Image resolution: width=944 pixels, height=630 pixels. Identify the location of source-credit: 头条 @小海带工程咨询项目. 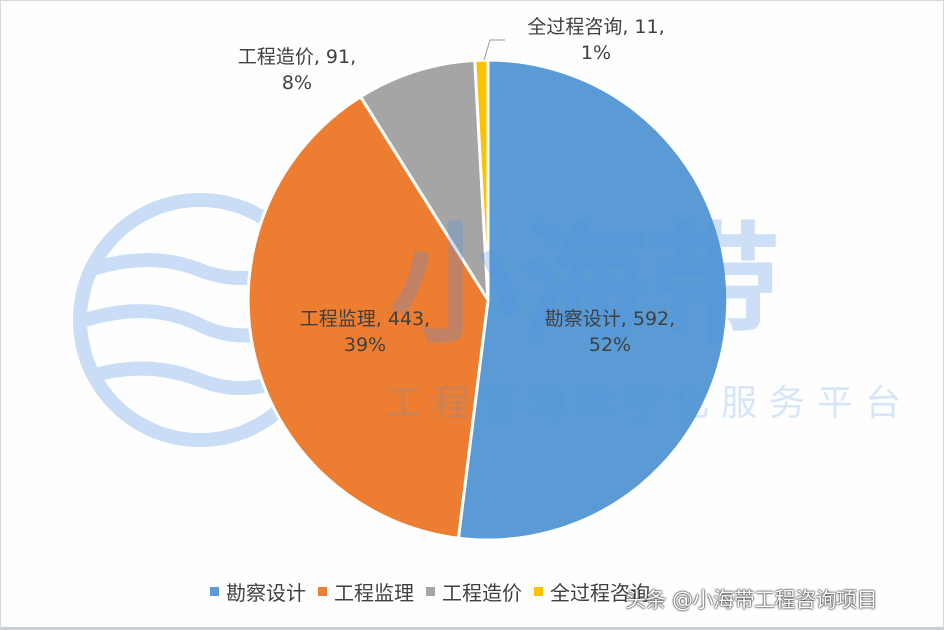
(751, 600).